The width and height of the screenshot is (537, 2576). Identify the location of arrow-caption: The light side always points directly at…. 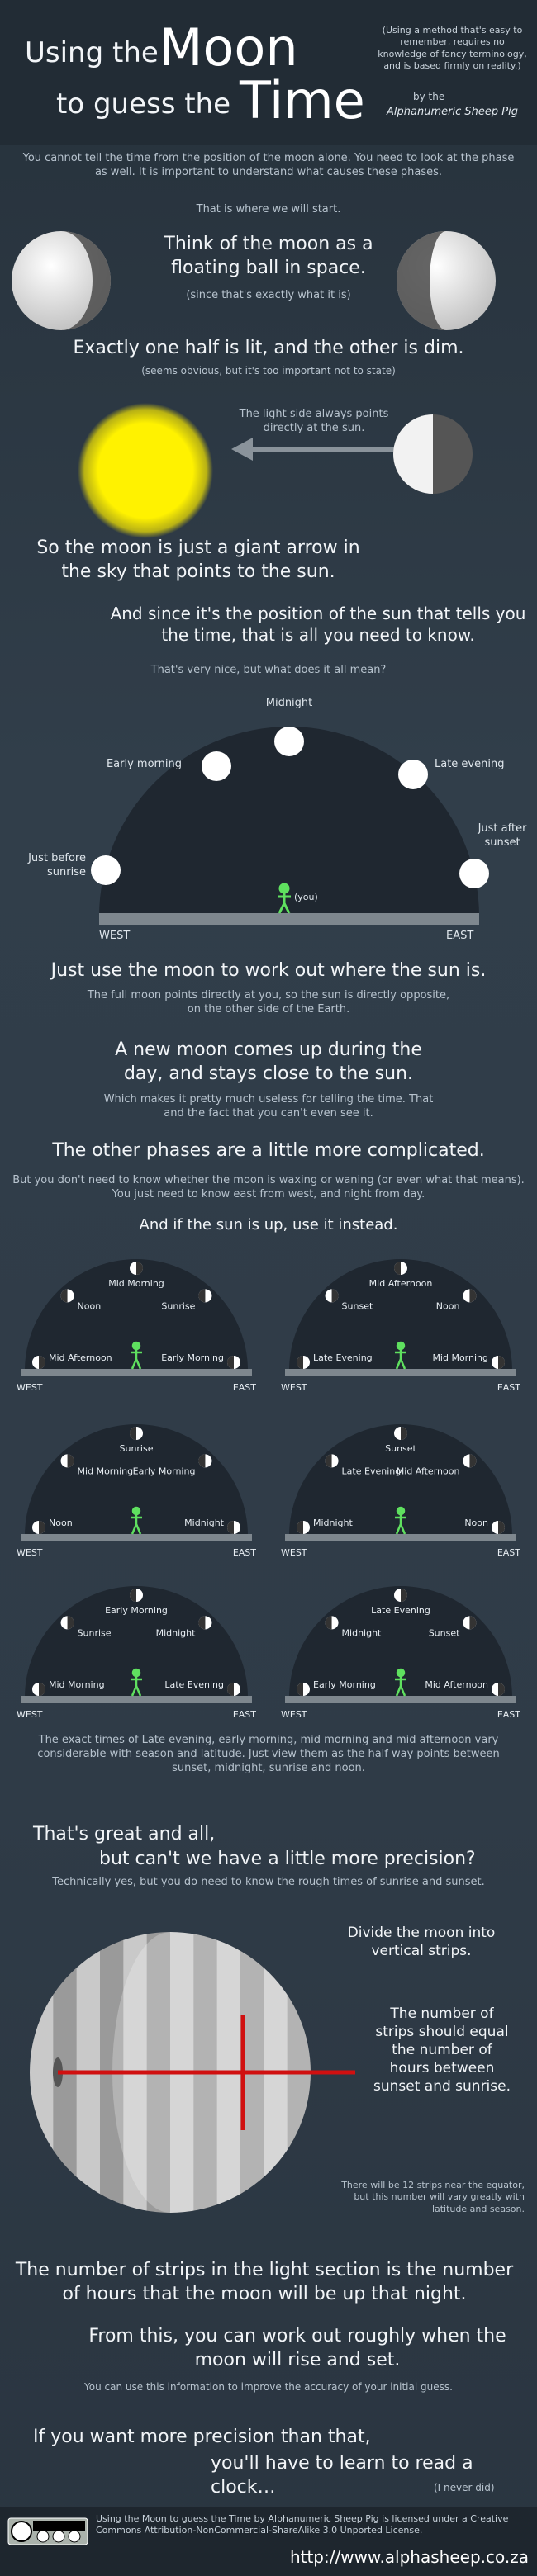
(314, 421).